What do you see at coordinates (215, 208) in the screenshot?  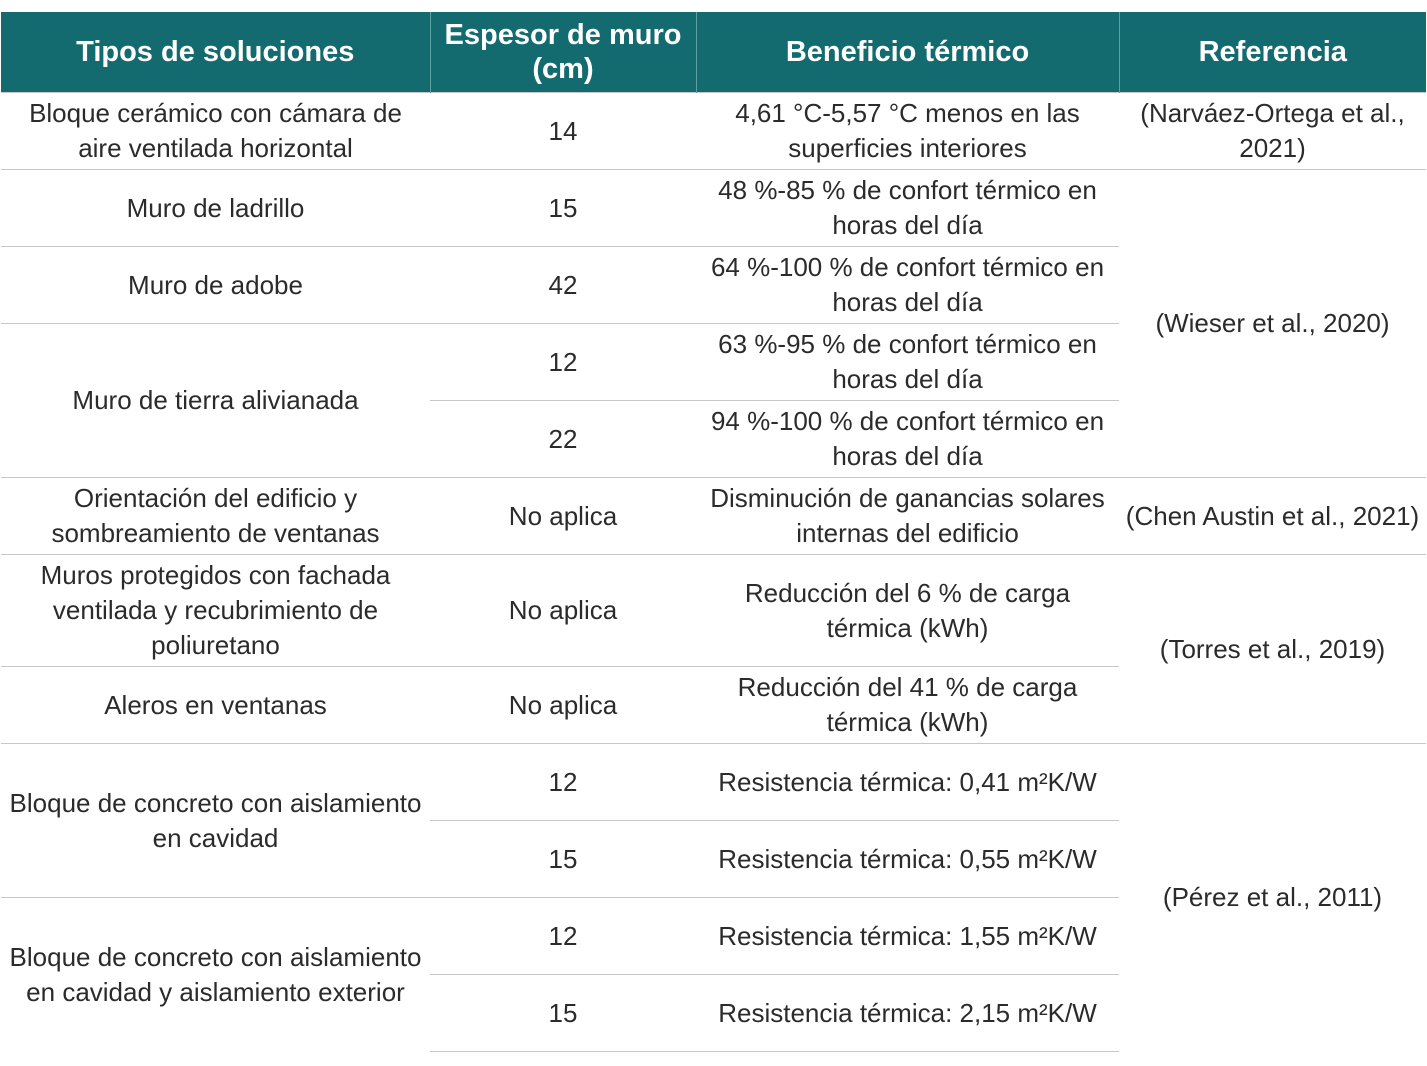 I see `cell-type: Muro de ladrillo` at bounding box center [215, 208].